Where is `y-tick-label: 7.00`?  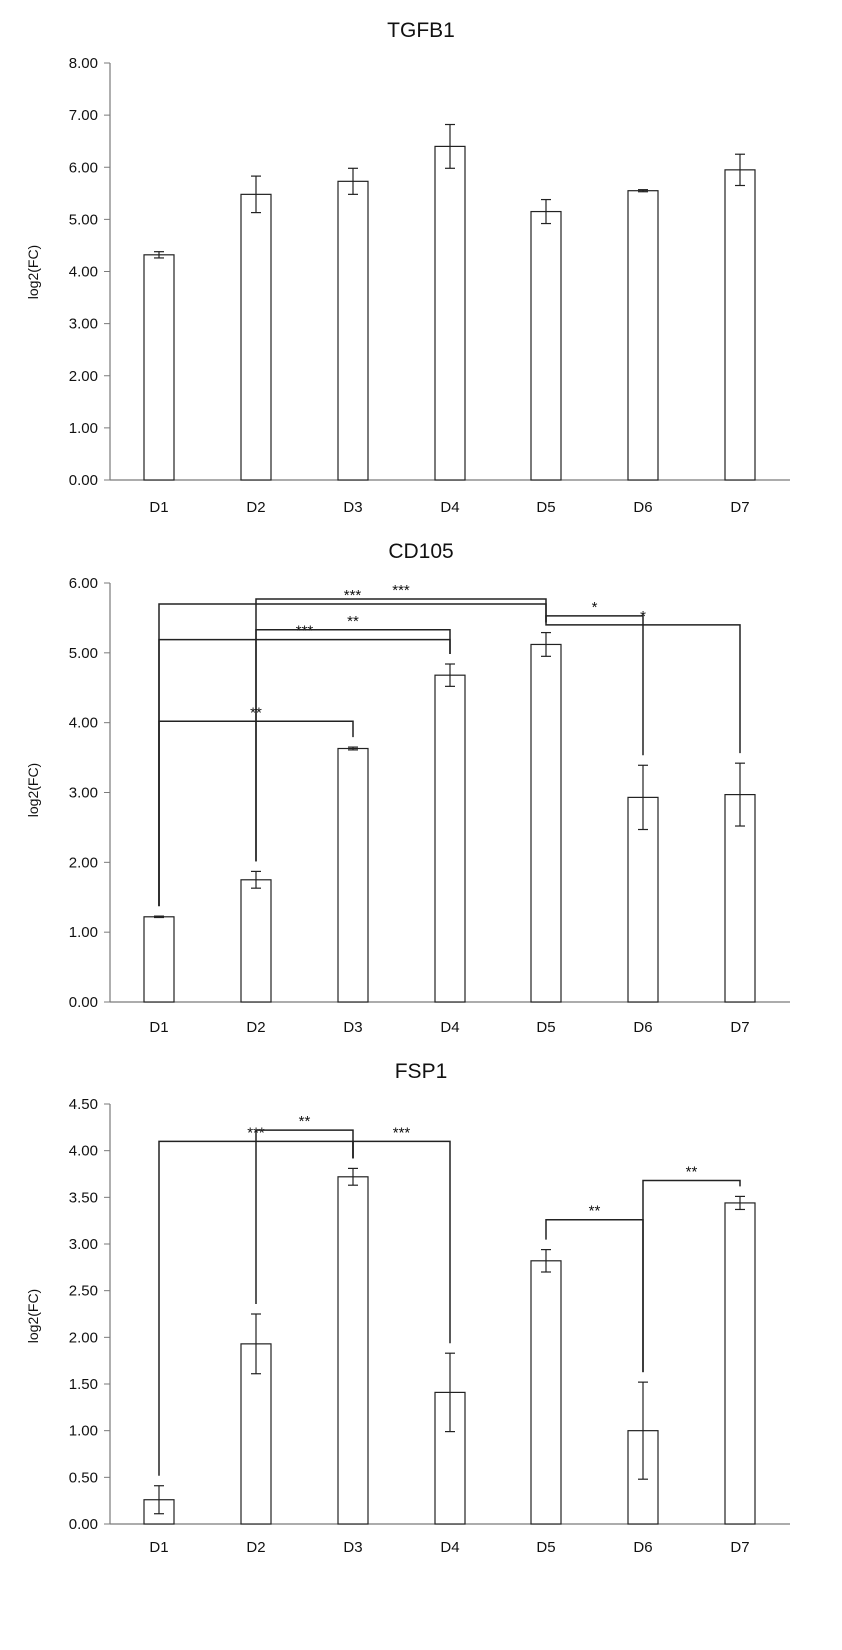
y-tick-label: 7.00 is located at coordinates (83, 115).